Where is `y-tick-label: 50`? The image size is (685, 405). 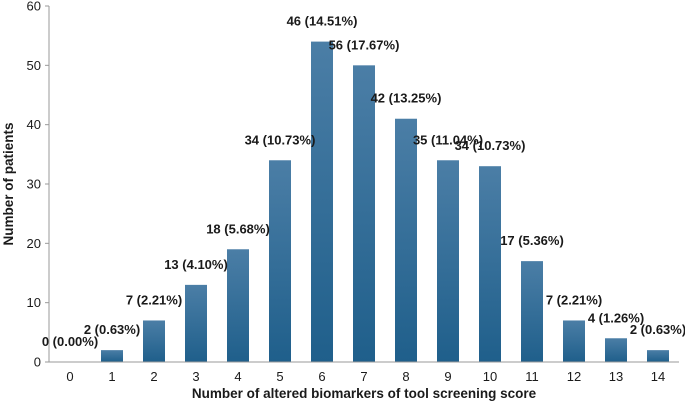
y-tick-label: 50 is located at coordinates (34, 65).